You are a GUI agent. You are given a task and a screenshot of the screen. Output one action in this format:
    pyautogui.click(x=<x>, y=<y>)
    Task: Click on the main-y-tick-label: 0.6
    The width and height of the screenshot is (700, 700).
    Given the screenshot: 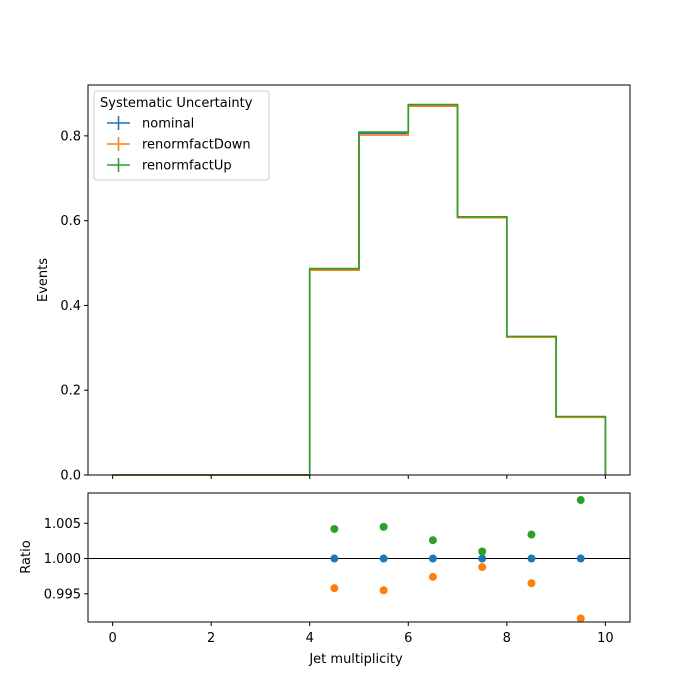 What is the action you would take?
    pyautogui.click(x=70, y=221)
    